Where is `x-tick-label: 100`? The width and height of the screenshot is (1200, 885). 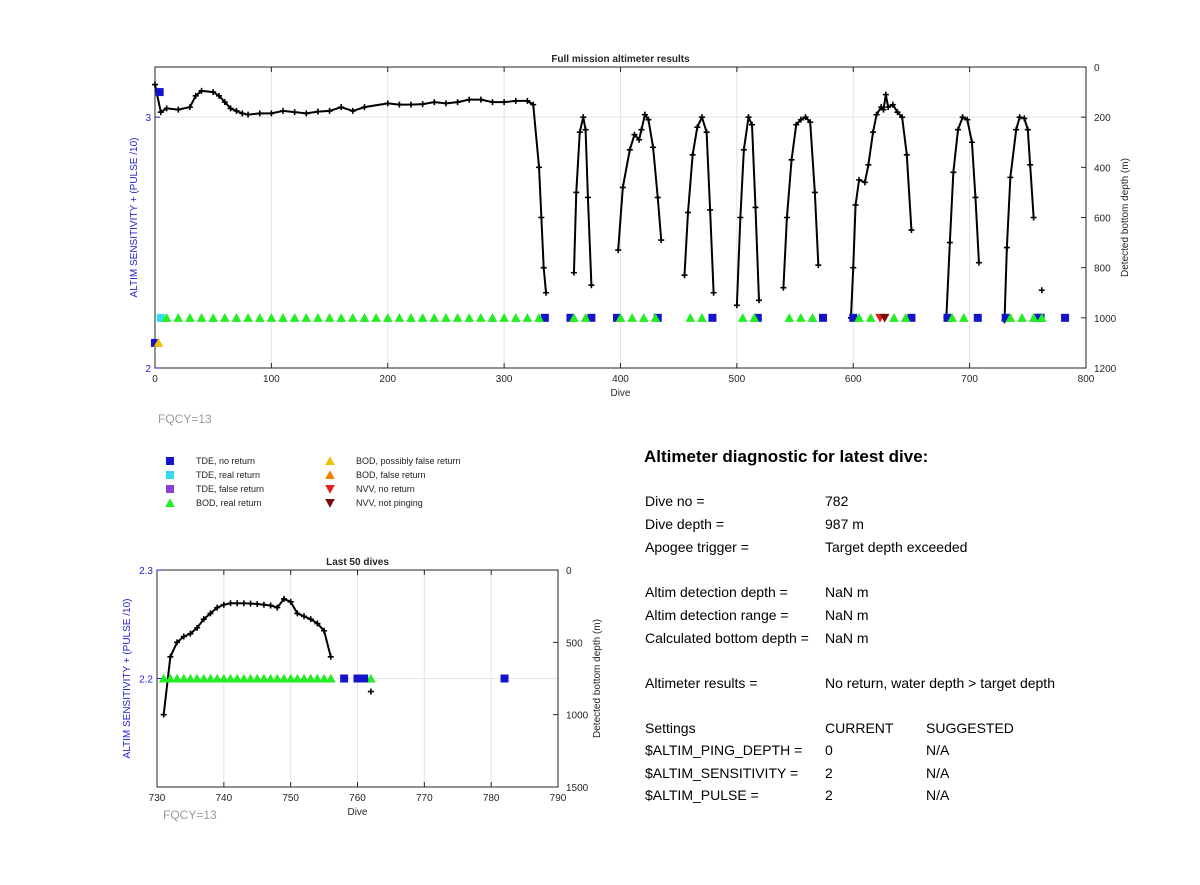 x-tick-label: 100 is located at coordinates (271, 379).